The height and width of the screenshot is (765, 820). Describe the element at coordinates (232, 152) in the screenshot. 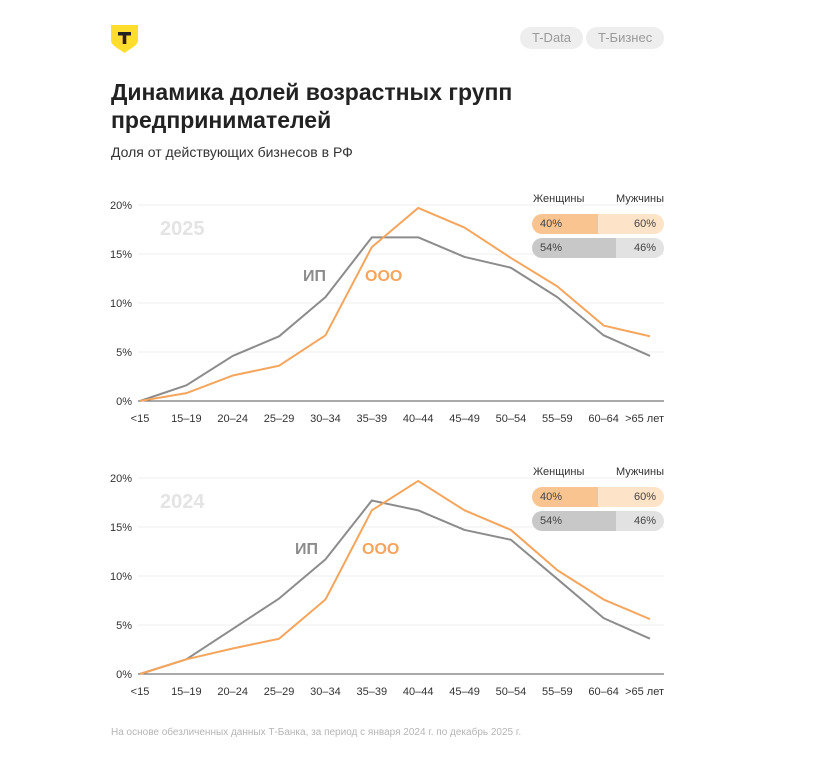

I see `page-subtitle: Доля от действующих бизнесов в РФ` at that location.